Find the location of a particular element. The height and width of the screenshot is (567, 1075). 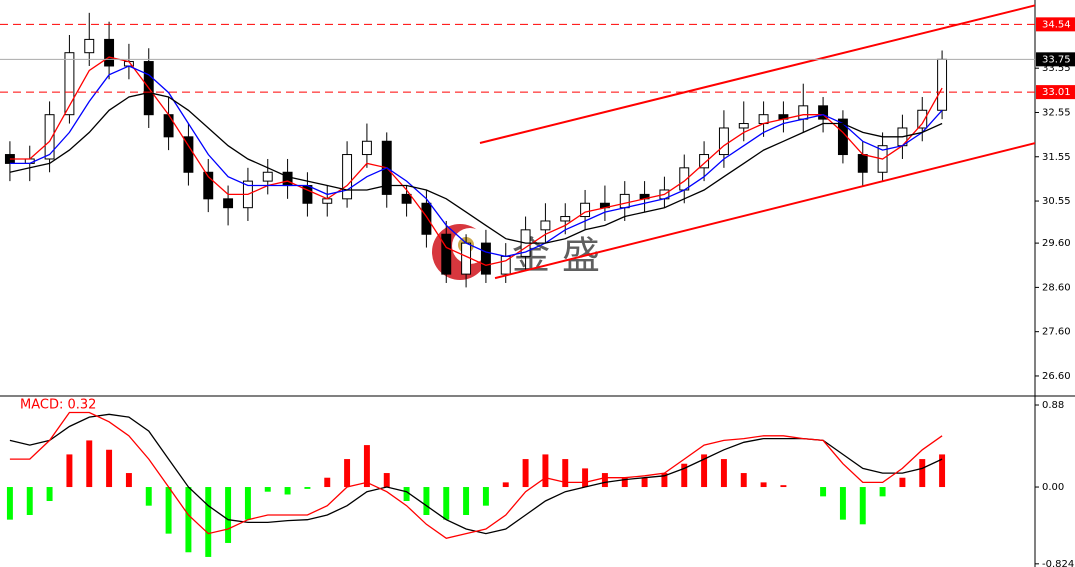

y-tick-label: -0.824 is located at coordinates (1058, 563).